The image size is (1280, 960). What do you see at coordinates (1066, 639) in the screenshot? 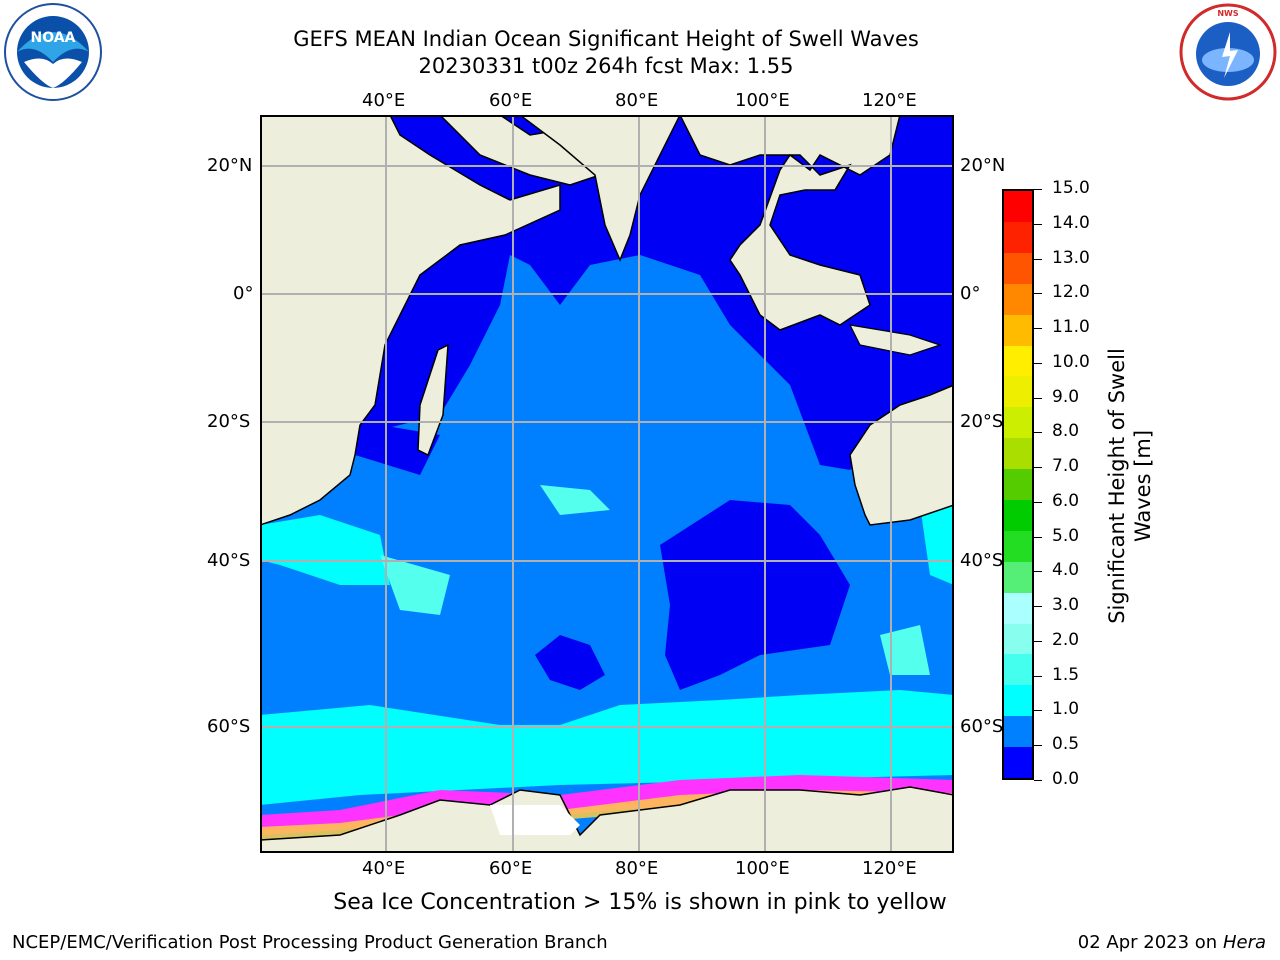
I see `colorbar-label: 2.0` at bounding box center [1066, 639].